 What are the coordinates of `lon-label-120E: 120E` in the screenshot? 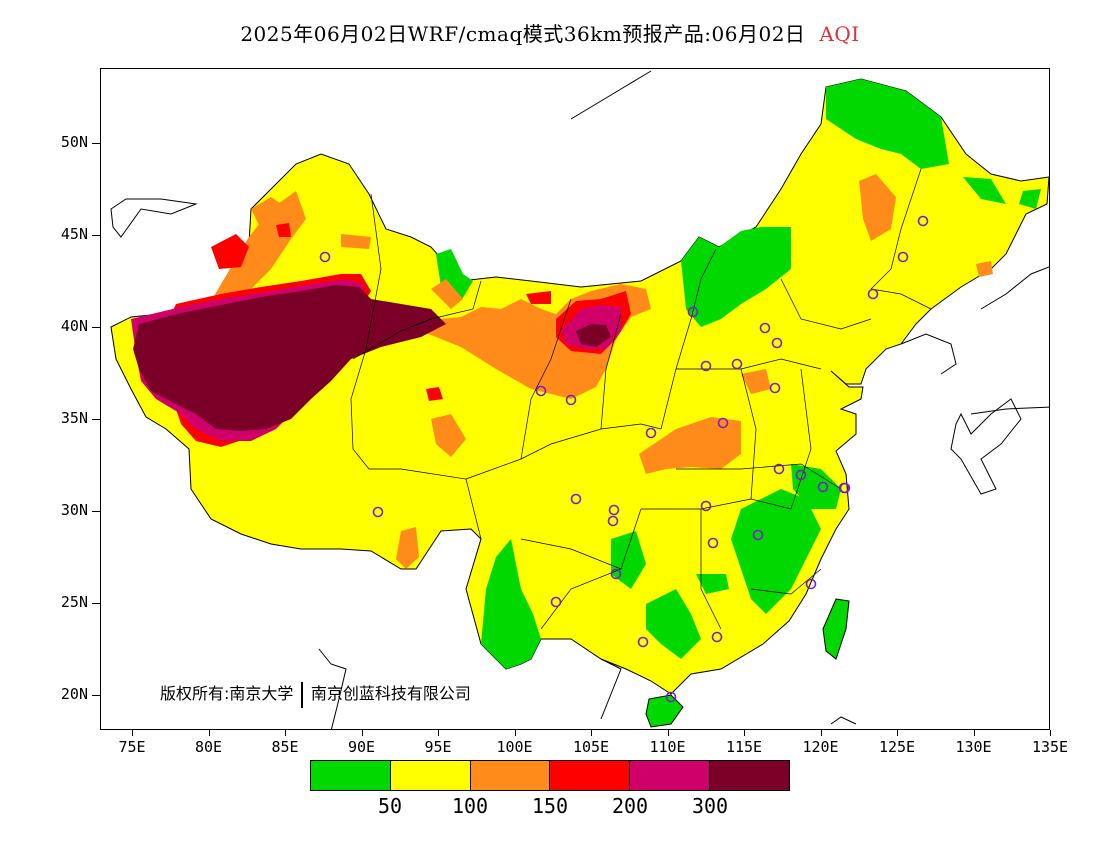 It's located at (820, 747).